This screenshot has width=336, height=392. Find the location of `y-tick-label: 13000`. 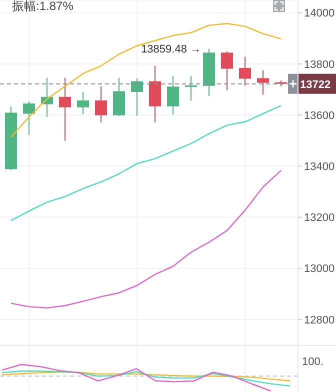

y-tick-label: 13000 is located at coordinates (319, 269).